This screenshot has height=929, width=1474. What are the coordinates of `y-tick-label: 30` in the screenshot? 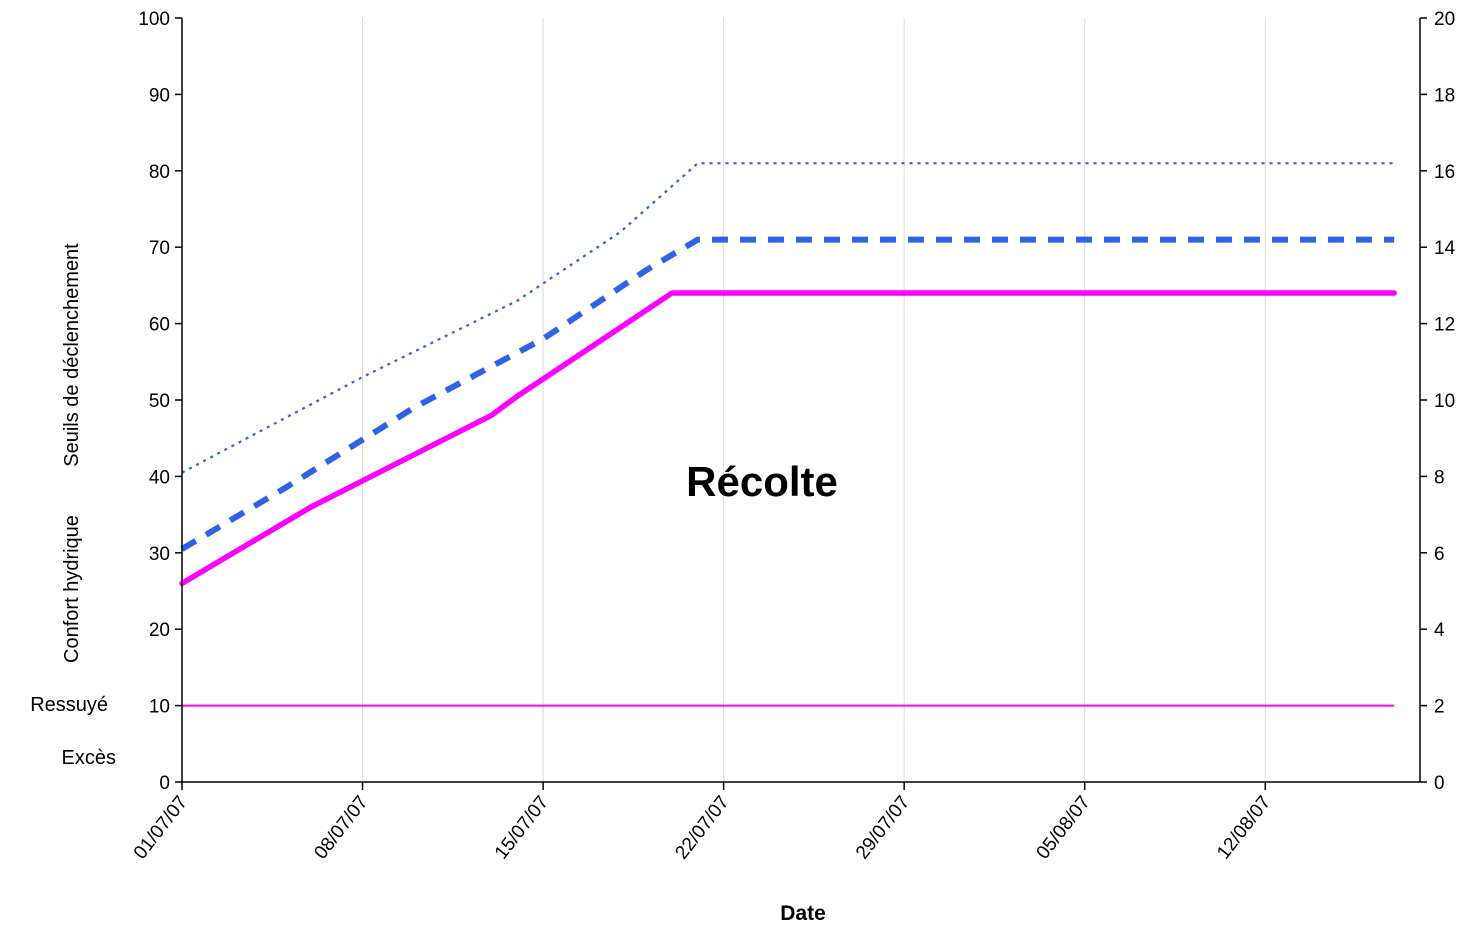 It's located at (159, 554).